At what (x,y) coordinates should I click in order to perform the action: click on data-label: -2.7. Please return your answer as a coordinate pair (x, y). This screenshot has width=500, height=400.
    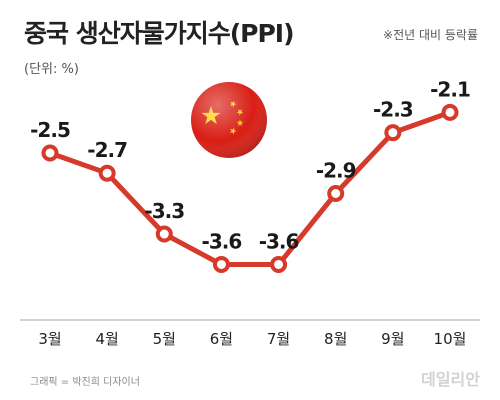
    Looking at the image, I should click on (107, 150).